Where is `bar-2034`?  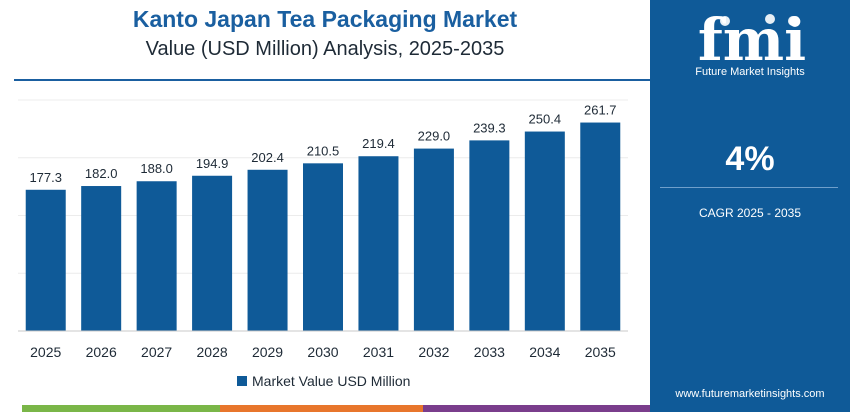
bar-2034 is located at coordinates (544, 231).